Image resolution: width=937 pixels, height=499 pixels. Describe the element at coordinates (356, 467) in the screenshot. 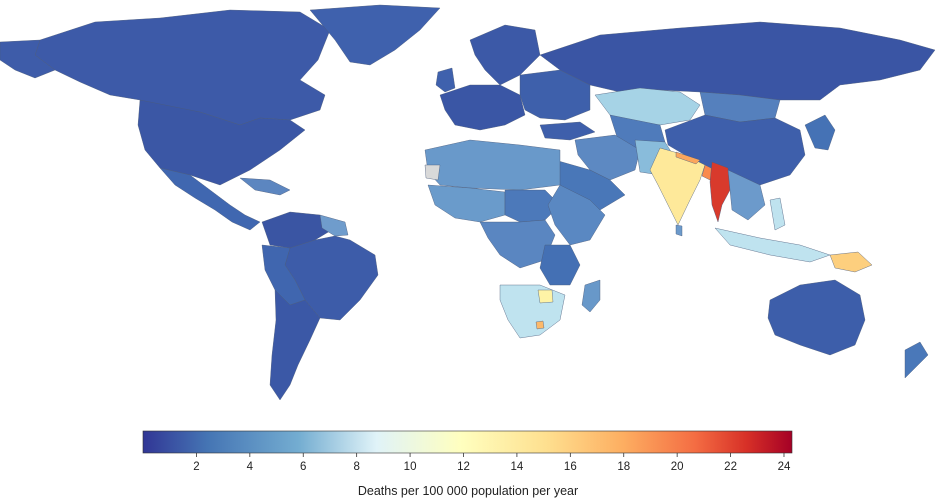

I see `legend-tick-label: 8` at that location.